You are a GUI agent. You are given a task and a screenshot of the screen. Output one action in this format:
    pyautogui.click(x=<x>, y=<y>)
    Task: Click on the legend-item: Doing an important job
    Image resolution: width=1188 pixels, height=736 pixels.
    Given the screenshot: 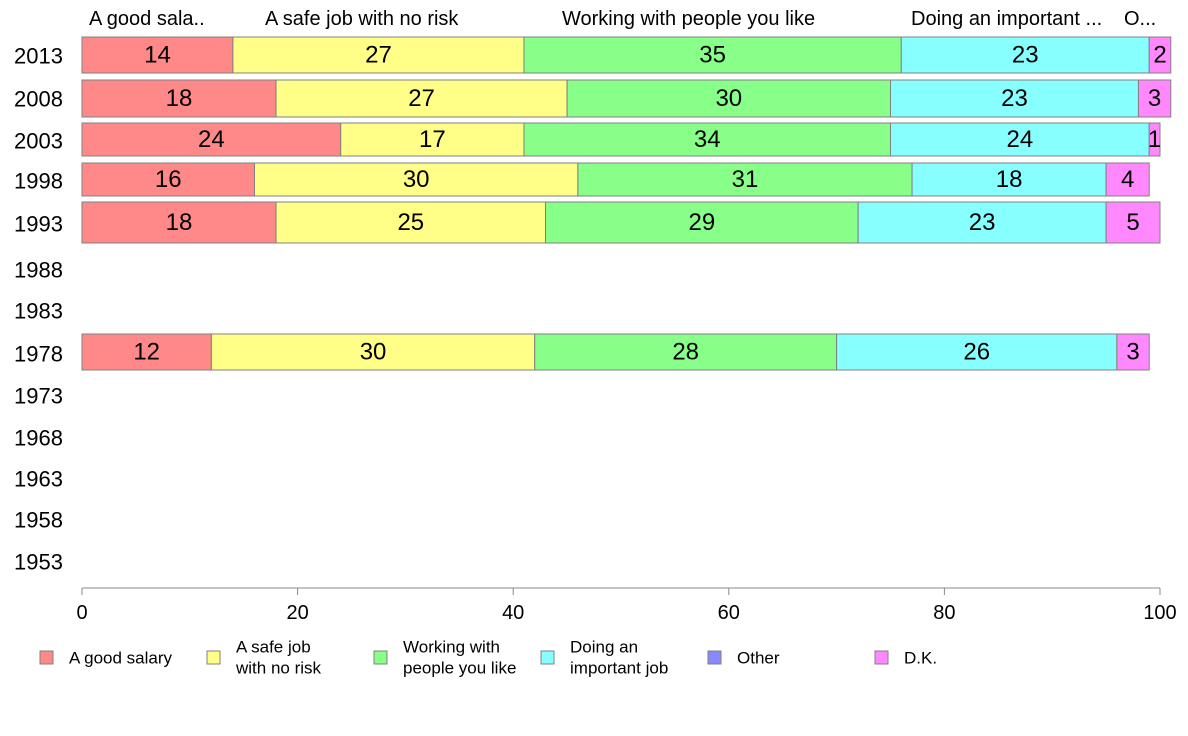 What is the action you would take?
    pyautogui.click(x=604, y=658)
    